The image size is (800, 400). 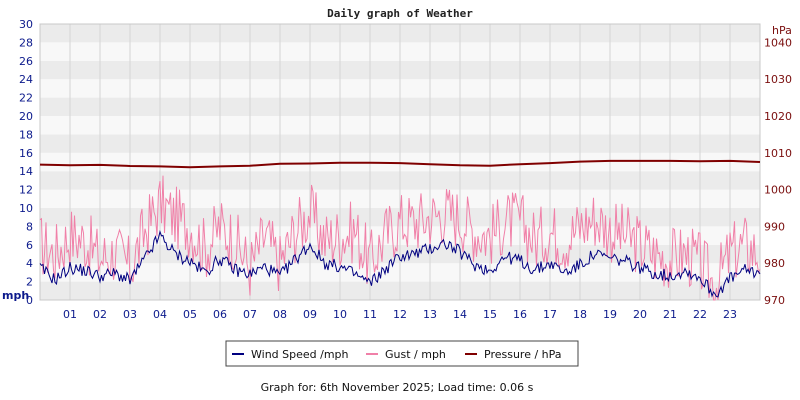 I want to click on left-tick-label: 2, so click(x=29, y=282).